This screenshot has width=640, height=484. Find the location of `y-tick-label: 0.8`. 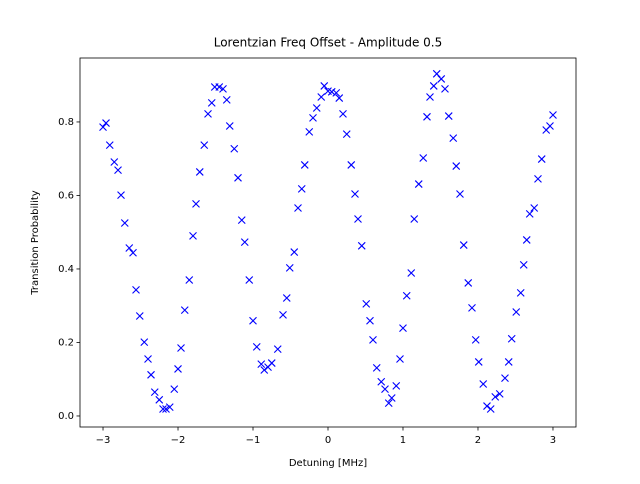

y-tick-label: 0.8 is located at coordinates (66, 122).